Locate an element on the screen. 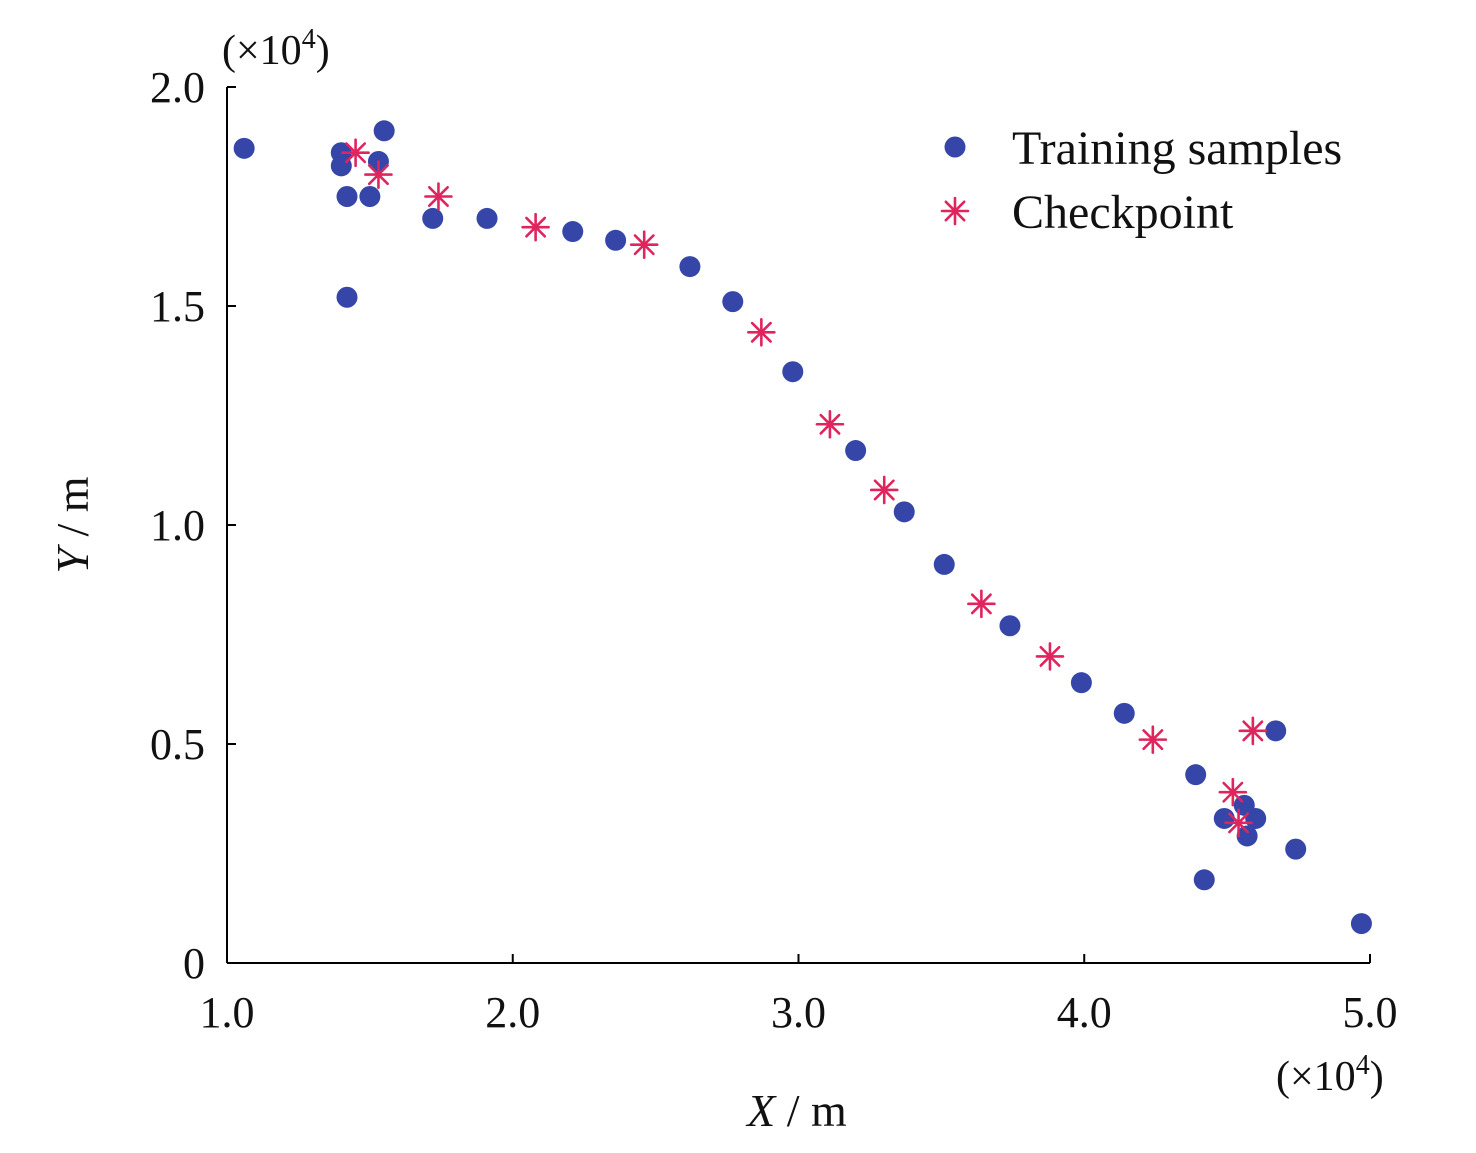 Image resolution: width=1476 pixels, height=1153 pixels. y-tick-label: 0.5 is located at coordinates (177, 744).